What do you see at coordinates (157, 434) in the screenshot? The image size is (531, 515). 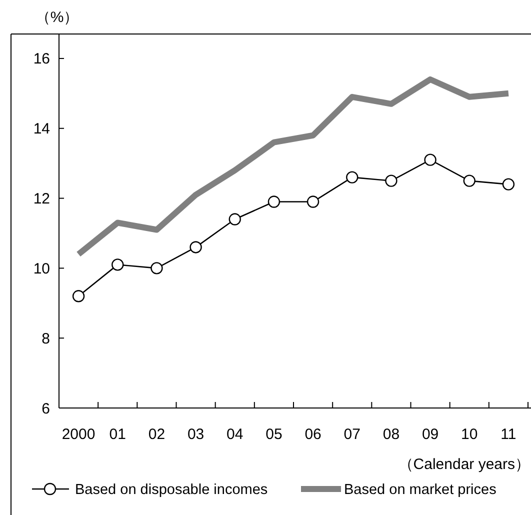 I see `x-tick-label: 02` at bounding box center [157, 434].